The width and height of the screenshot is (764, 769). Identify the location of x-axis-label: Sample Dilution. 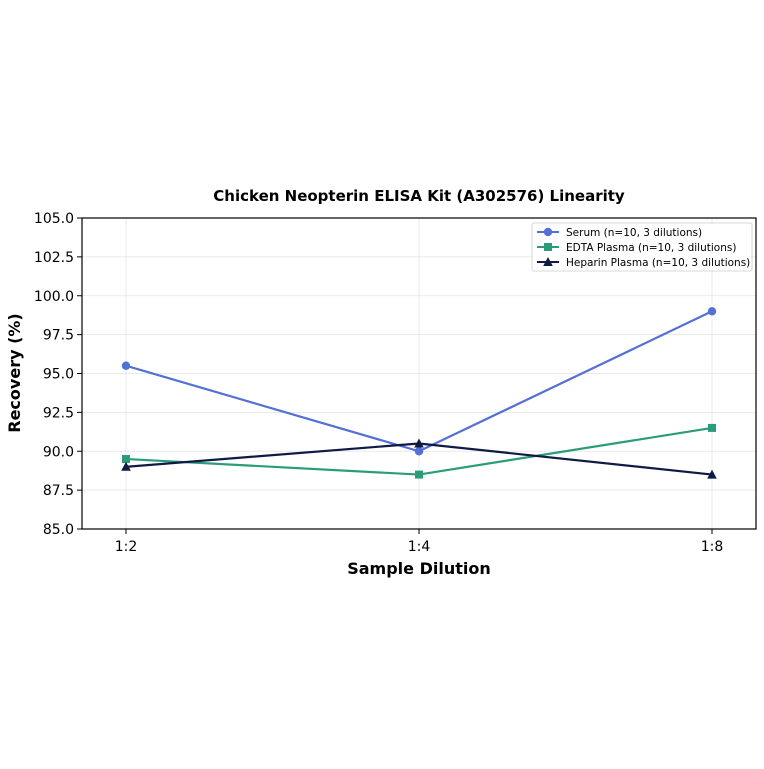
(419, 568).